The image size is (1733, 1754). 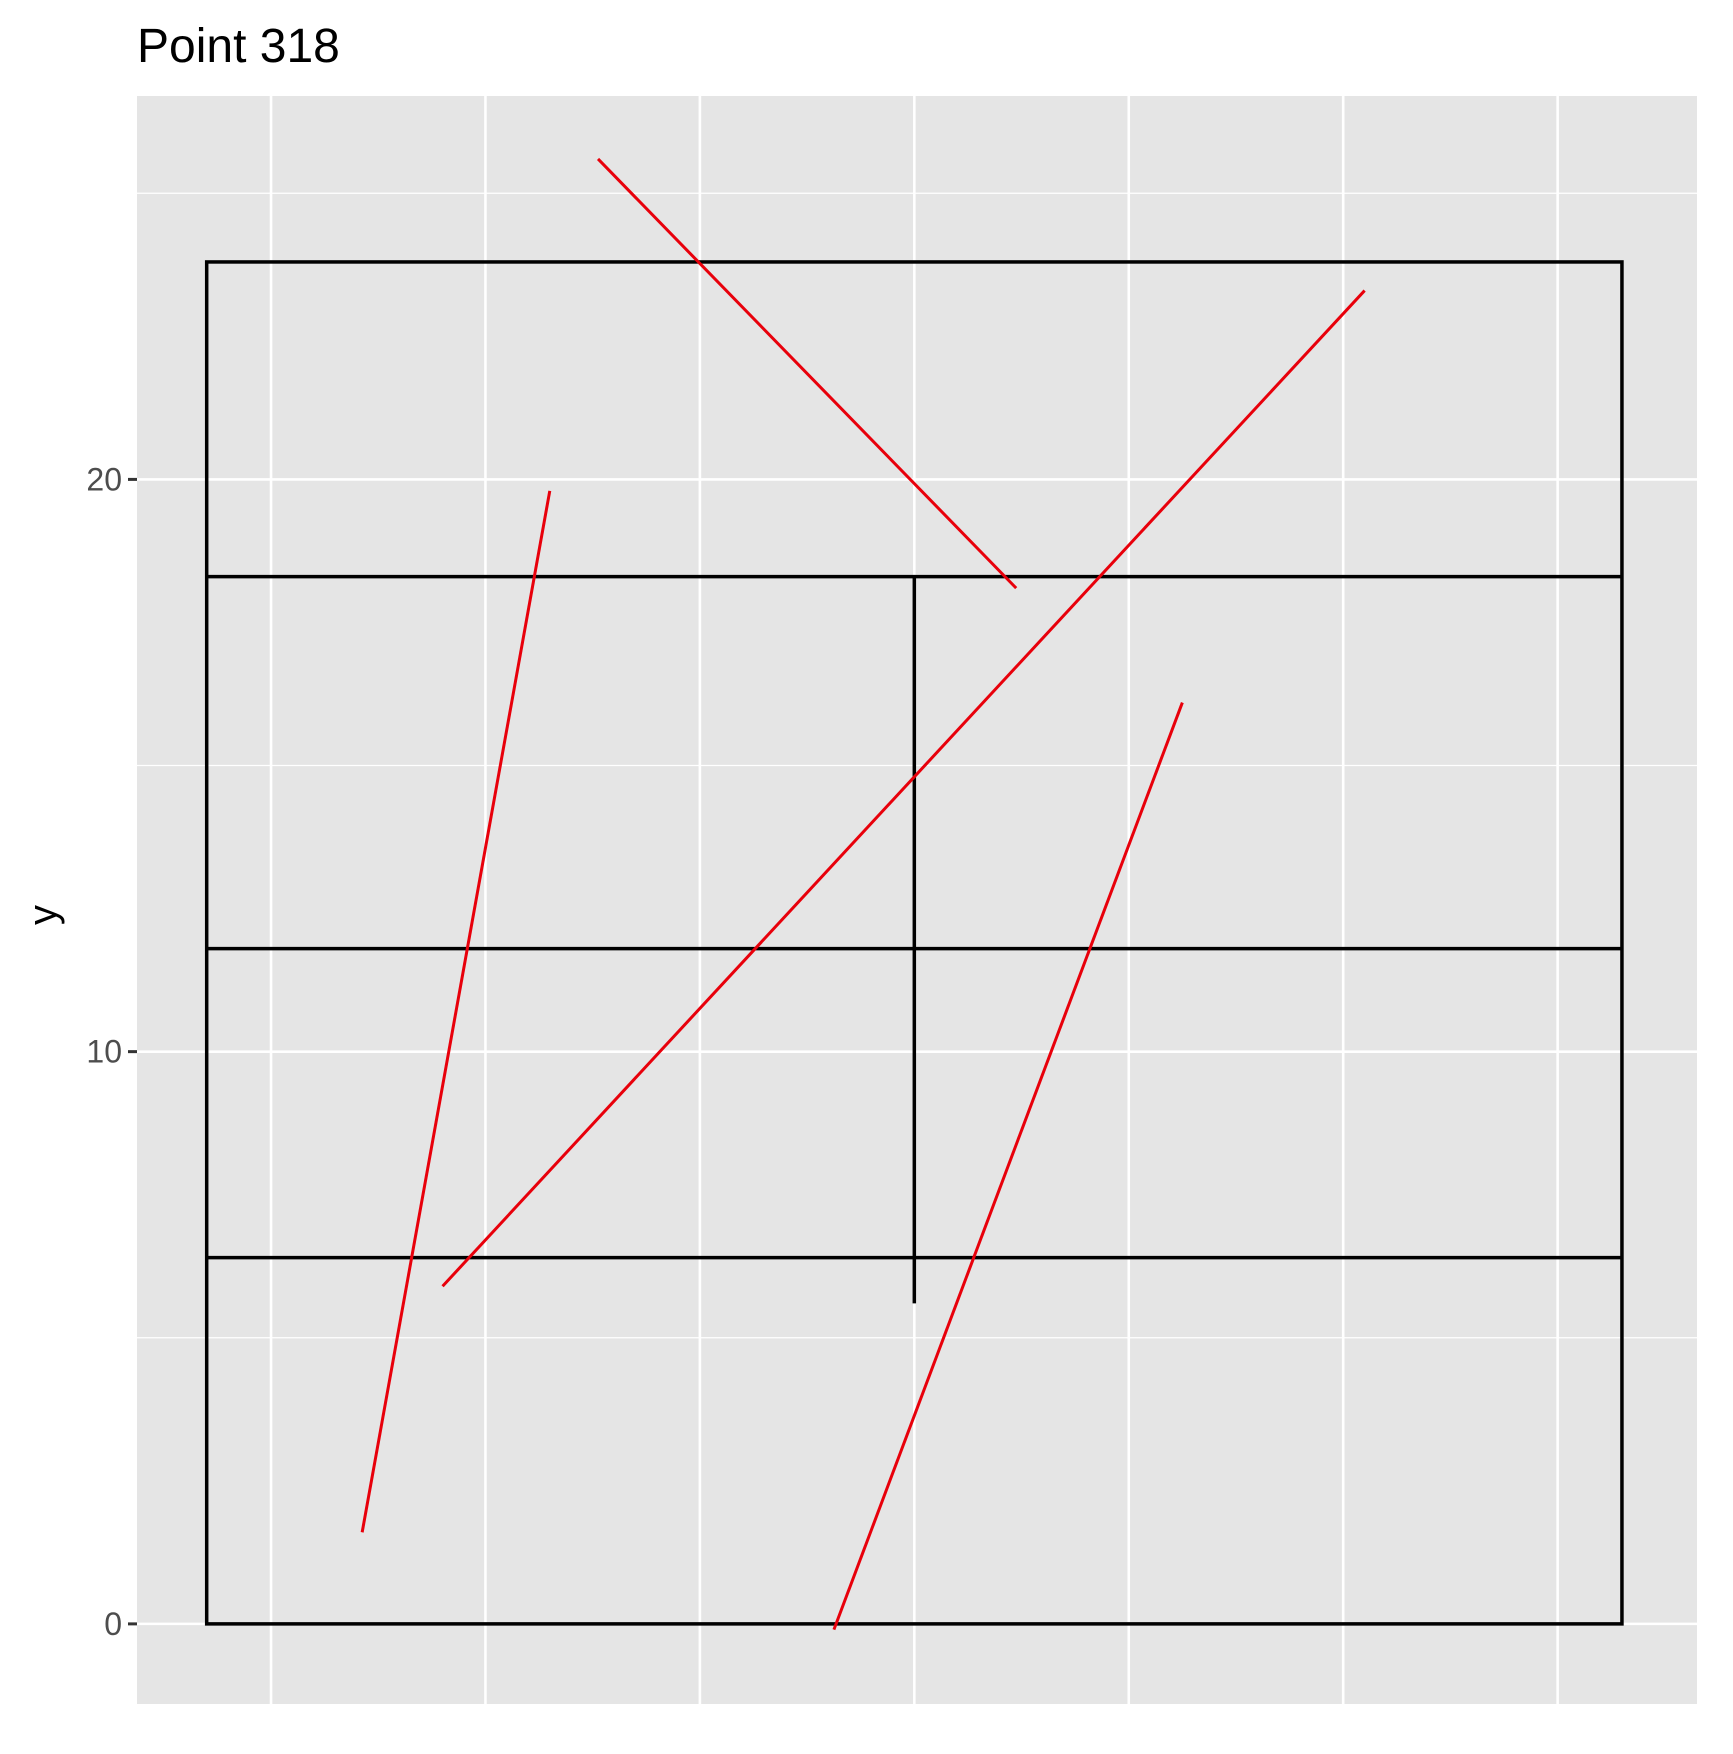 What do you see at coordinates (238, 46) in the screenshot?
I see `chart-title: Point 318` at bounding box center [238, 46].